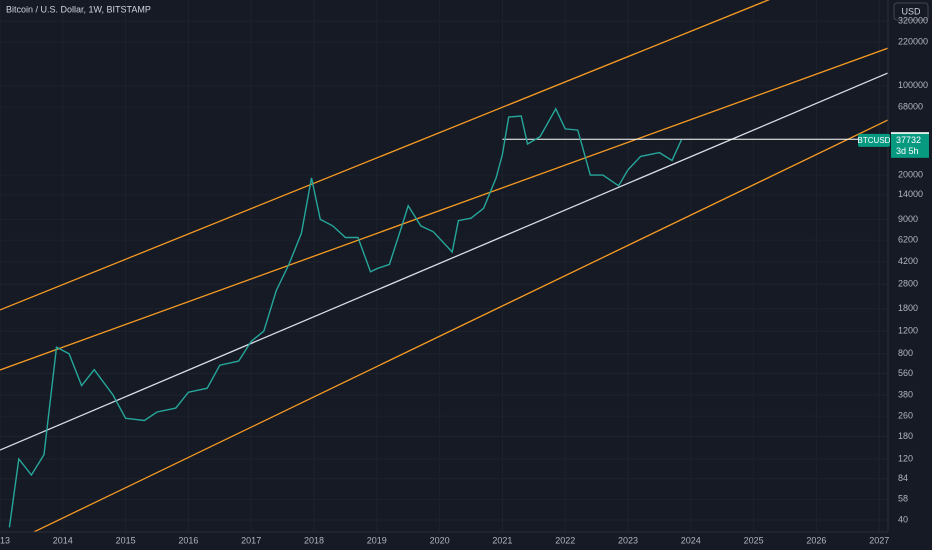 The height and width of the screenshot is (550, 932). I want to click on y-tick-label: 14000, so click(910, 194).